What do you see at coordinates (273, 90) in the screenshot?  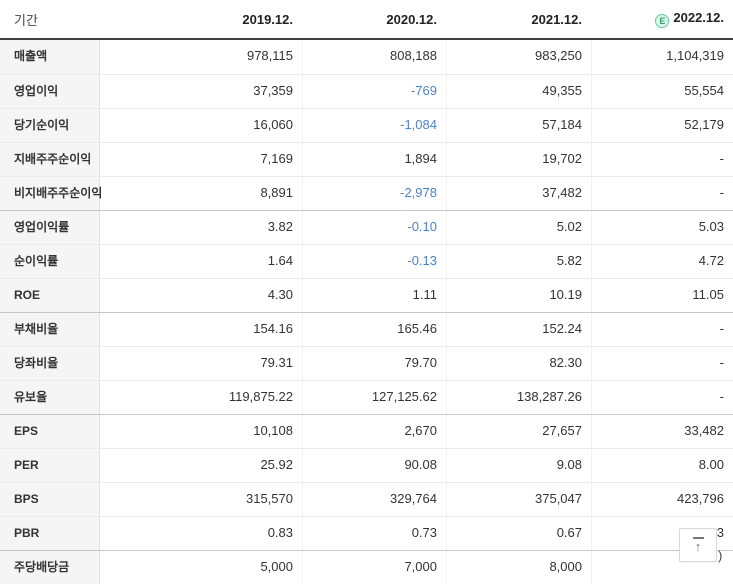 I see `cell-value: 37,359` at bounding box center [273, 90].